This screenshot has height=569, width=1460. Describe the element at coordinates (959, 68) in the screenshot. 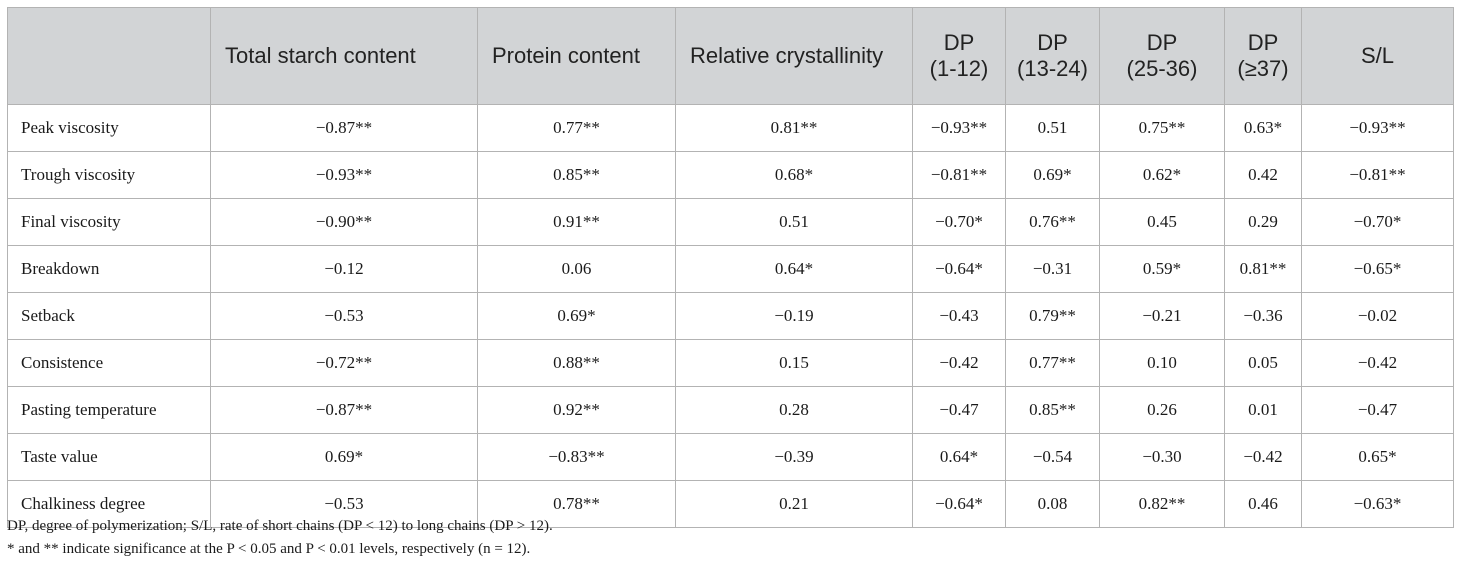

I see `column-header-line: (1-12)` at that location.